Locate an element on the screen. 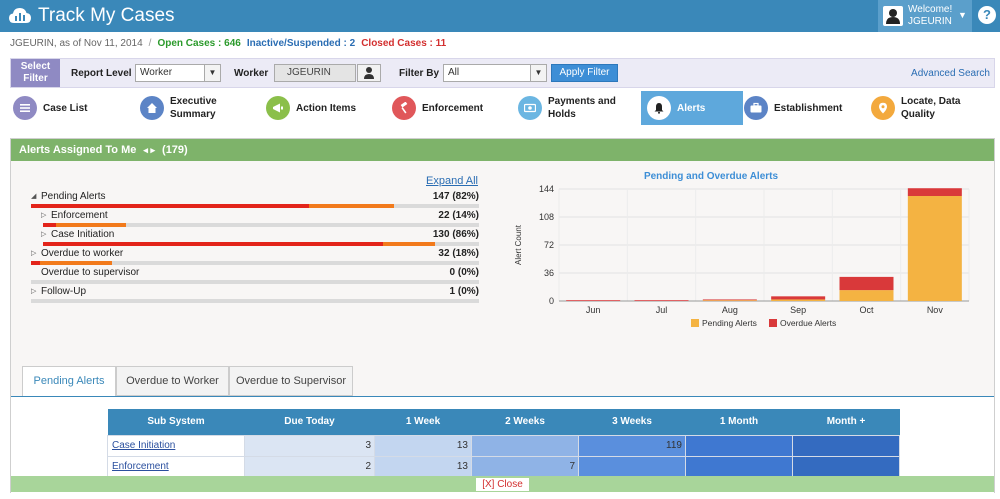 Image resolution: width=1000 pixels, height=499 pixels. panel-title: Alerts Assigned To Me is located at coordinates (78, 150).